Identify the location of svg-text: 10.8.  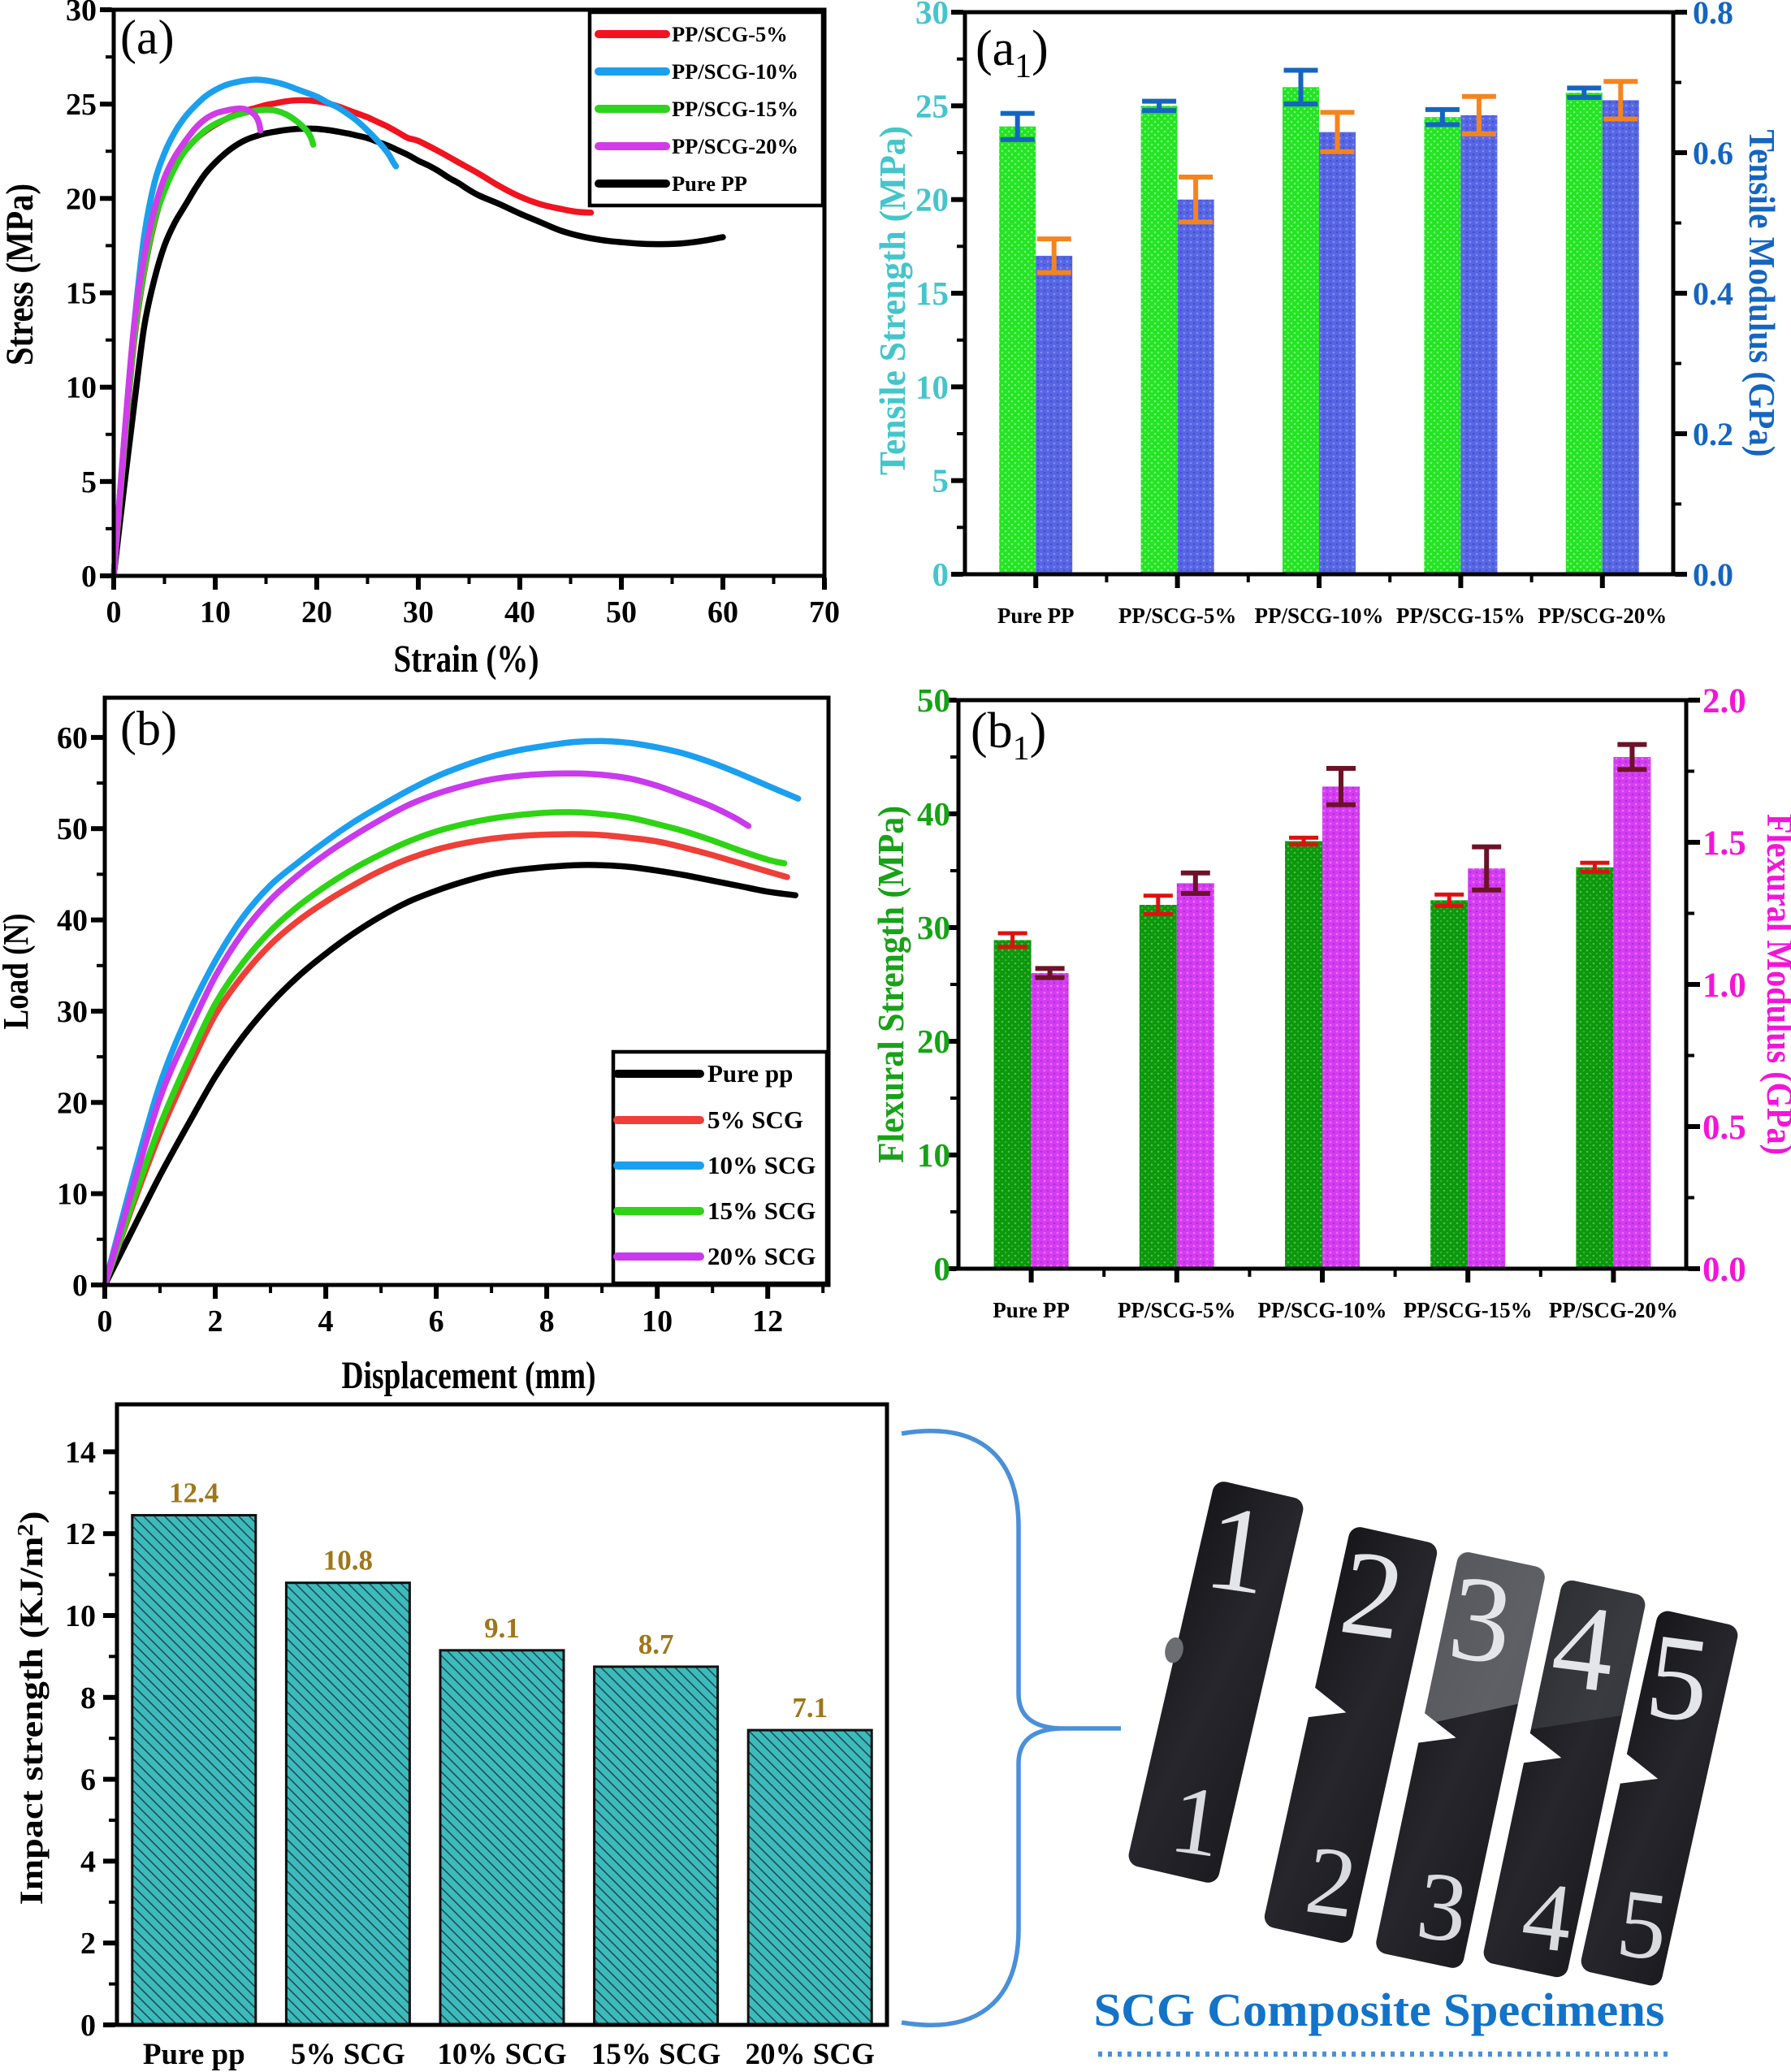
(348, 1561).